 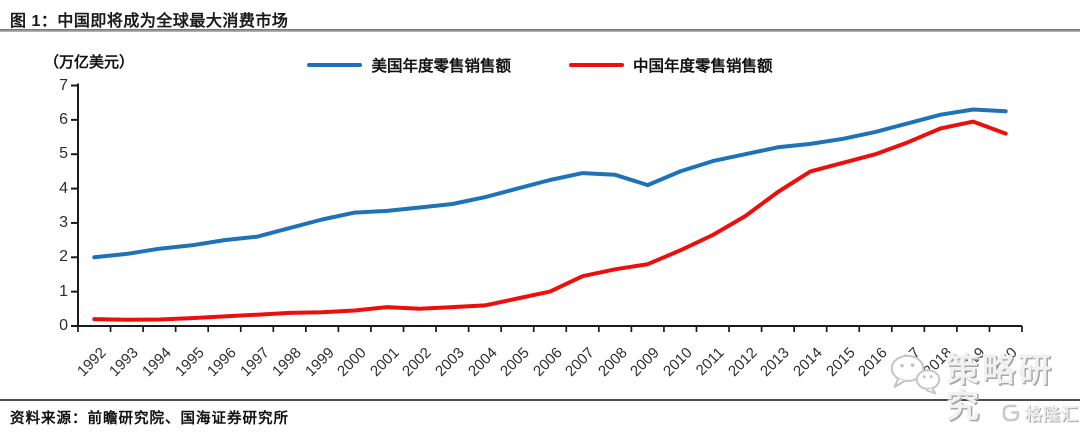 I want to click on china-line-swatch, so click(x=596, y=65).